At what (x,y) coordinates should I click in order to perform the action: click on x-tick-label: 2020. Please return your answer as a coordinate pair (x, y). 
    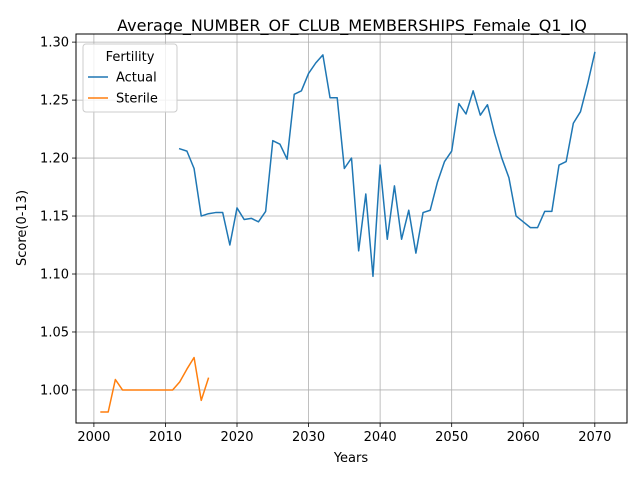
    Looking at the image, I should click on (236, 437).